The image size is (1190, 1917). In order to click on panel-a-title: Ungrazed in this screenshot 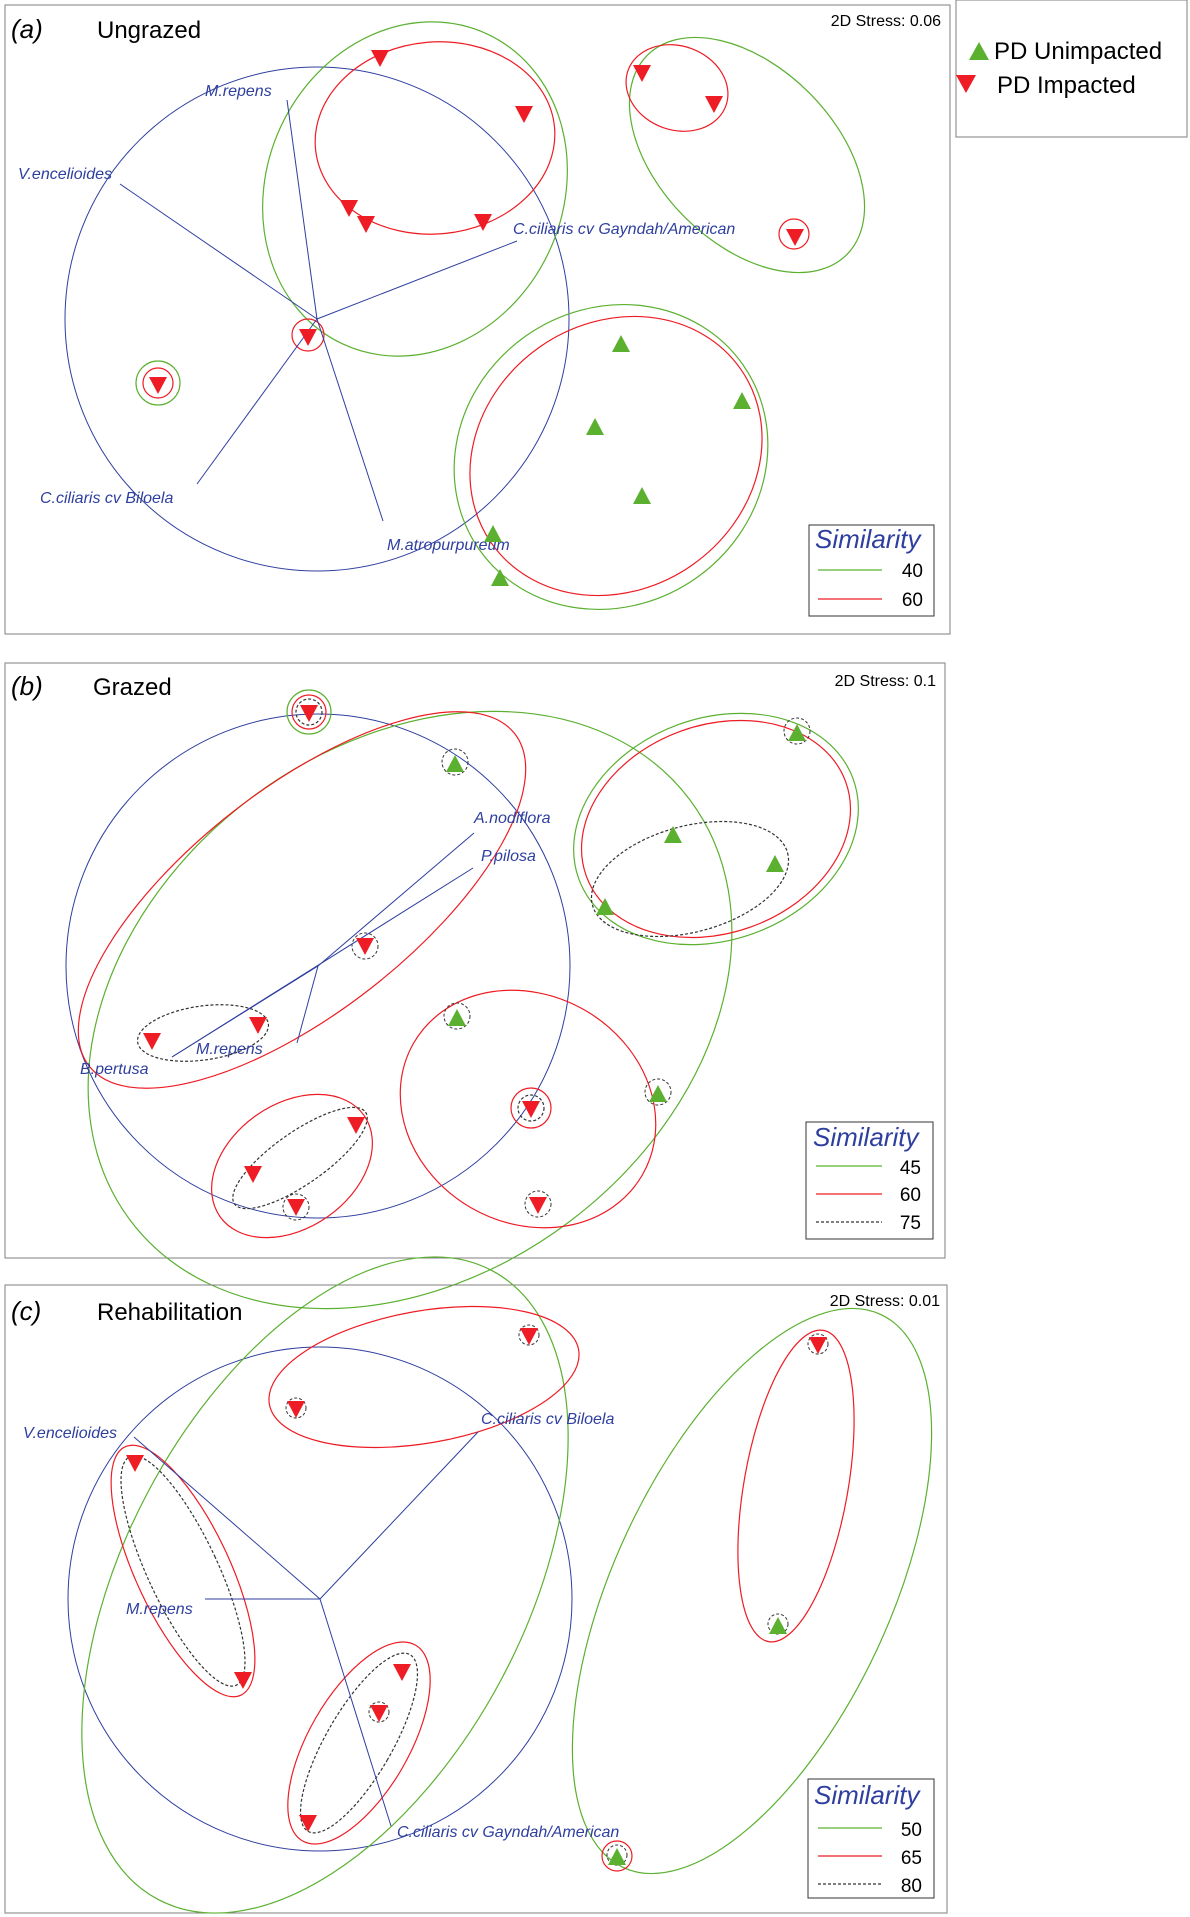, I will do `click(149, 30)`.